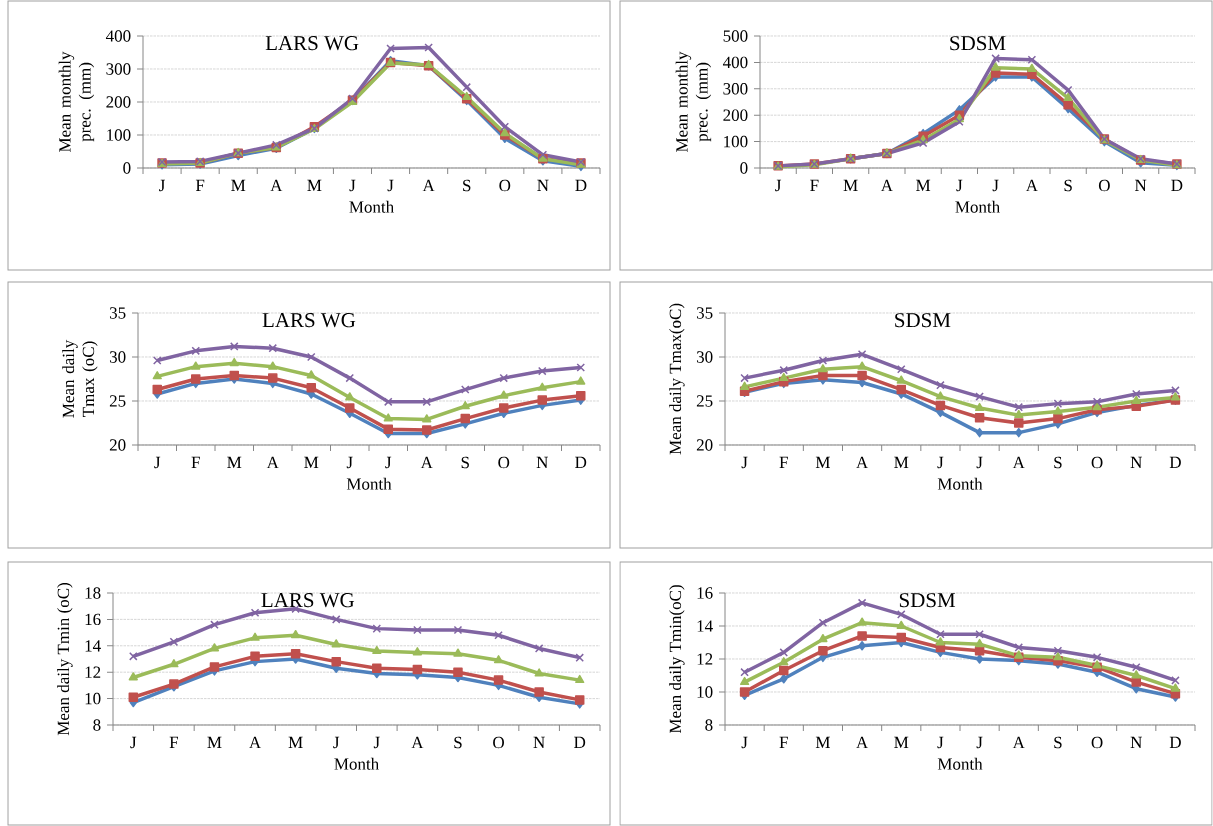  What do you see at coordinates (93, 646) in the screenshot?
I see `y-tick-label: 14` at bounding box center [93, 646].